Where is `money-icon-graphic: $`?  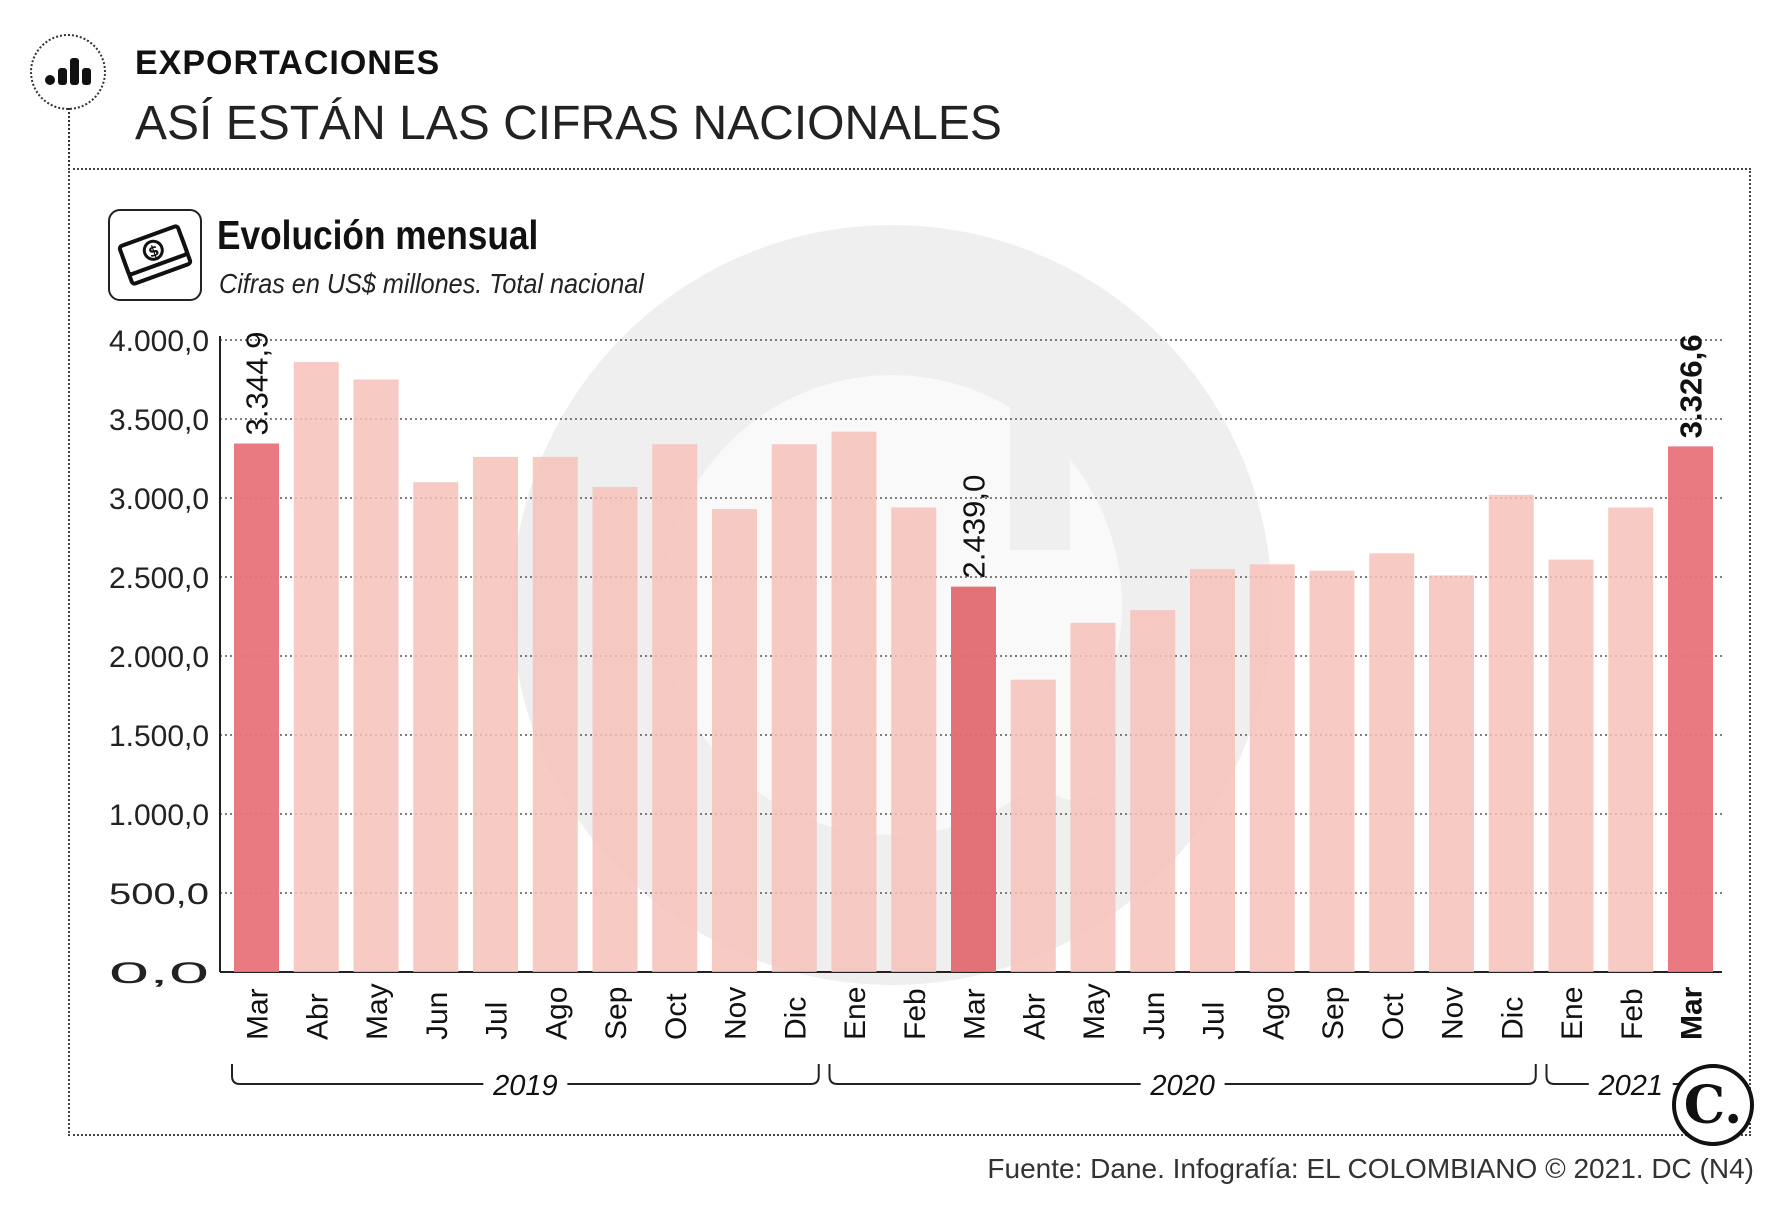 money-icon-graphic: $ is located at coordinates (155, 255).